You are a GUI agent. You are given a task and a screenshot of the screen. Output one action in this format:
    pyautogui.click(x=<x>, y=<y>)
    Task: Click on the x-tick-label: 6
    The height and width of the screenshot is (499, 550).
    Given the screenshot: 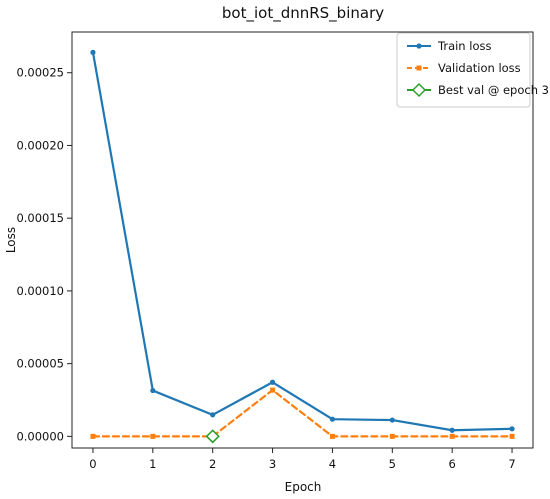 What is the action you would take?
    pyautogui.click(x=452, y=464)
    